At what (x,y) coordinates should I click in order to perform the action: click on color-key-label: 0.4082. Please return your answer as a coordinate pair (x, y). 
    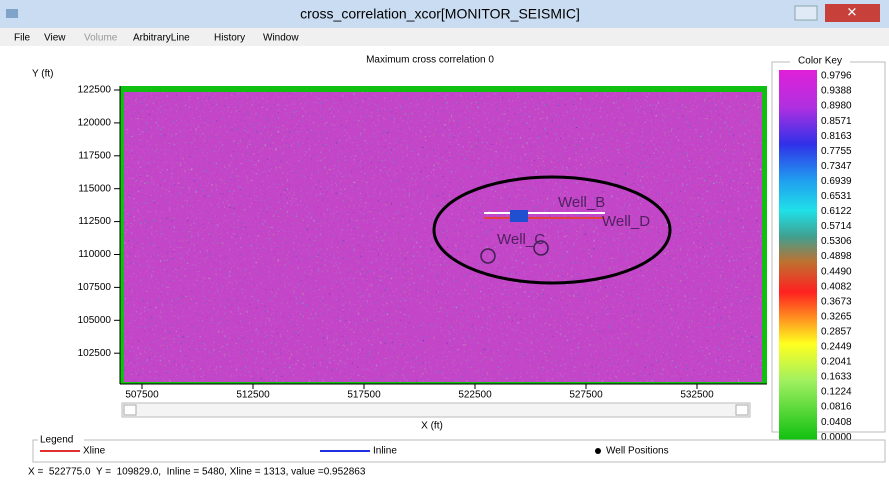
    Looking at the image, I should click on (836, 286).